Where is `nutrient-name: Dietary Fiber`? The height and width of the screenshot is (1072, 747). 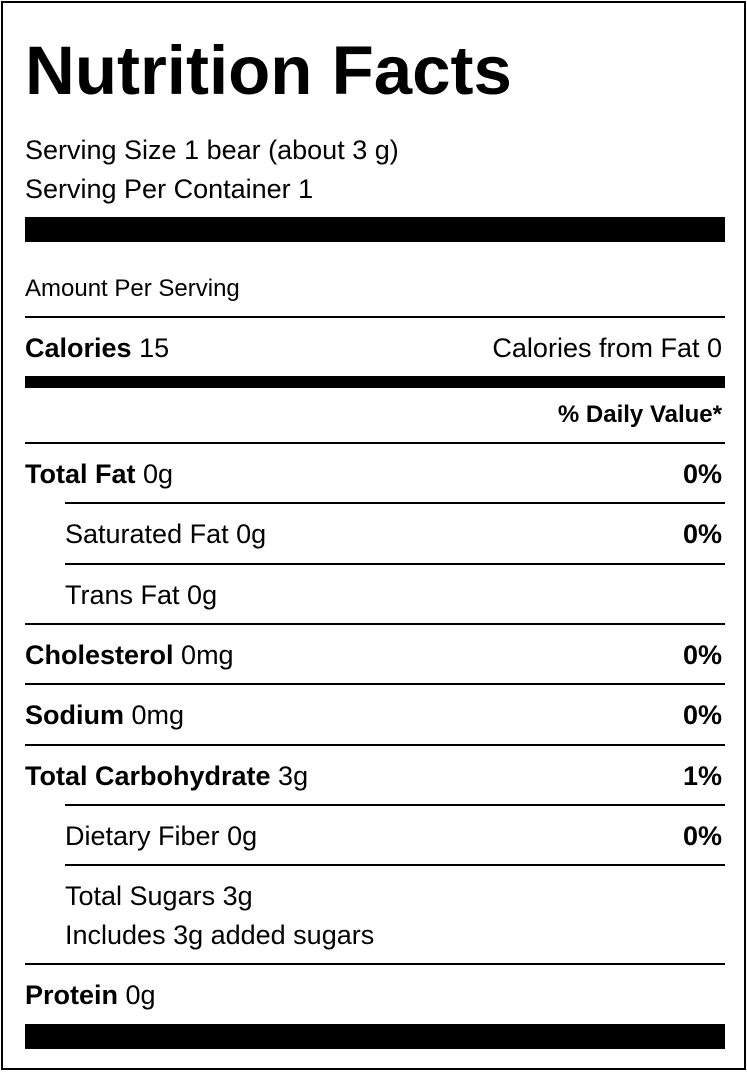
nutrient-name: Dietary Fiber is located at coordinates (142, 836).